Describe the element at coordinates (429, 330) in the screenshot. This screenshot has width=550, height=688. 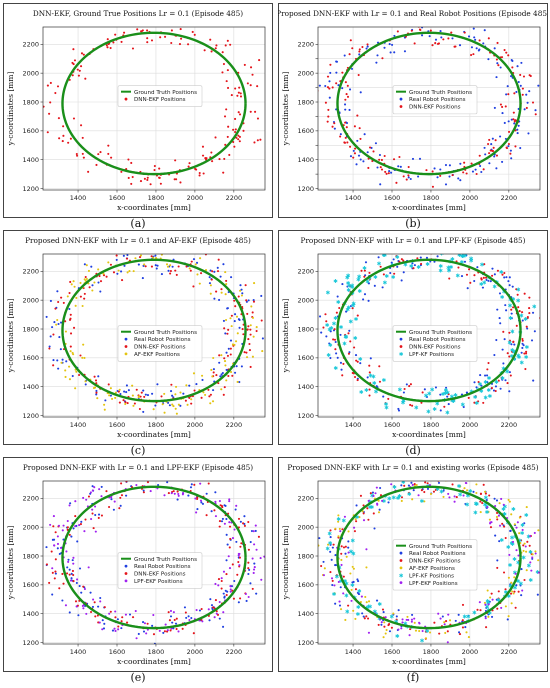
I see `ground-truth-curve` at that location.